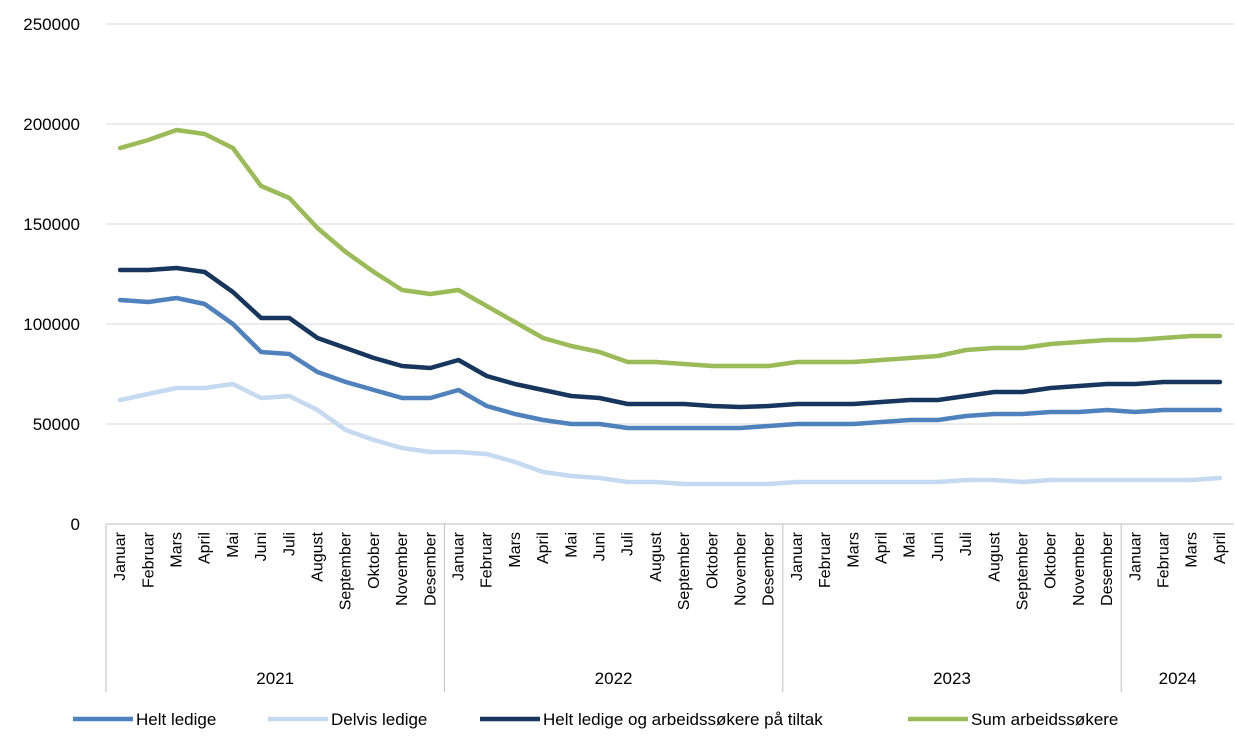 The width and height of the screenshot is (1235, 736). What do you see at coordinates (670, 434) in the screenshot?
I see `series-line` at bounding box center [670, 434].